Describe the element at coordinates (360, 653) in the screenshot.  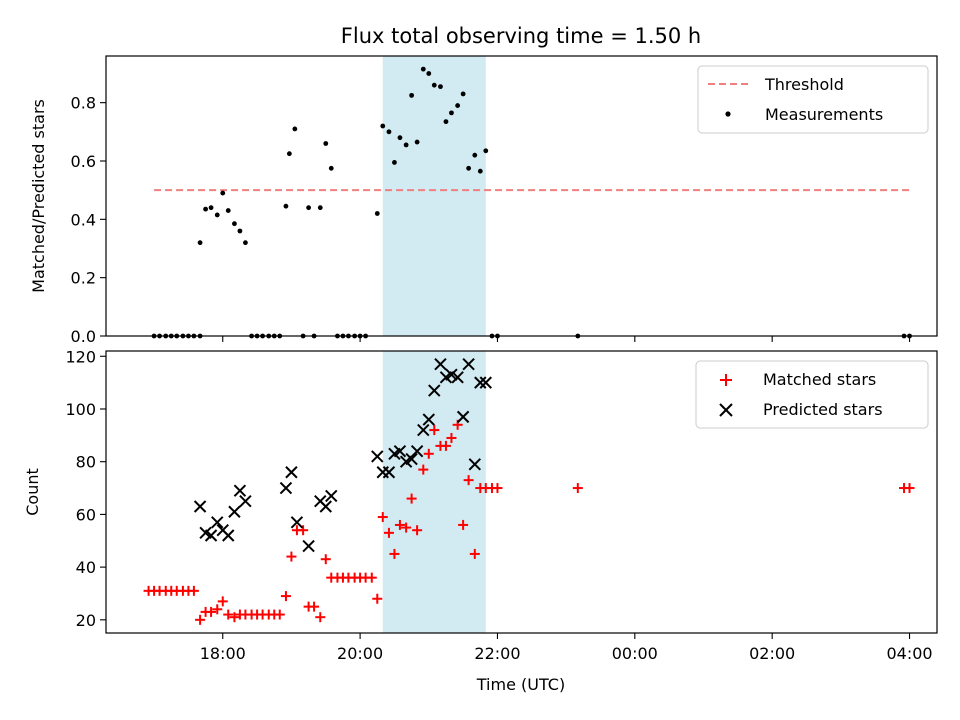
I see `x-tick-label: 20:00` at that location.